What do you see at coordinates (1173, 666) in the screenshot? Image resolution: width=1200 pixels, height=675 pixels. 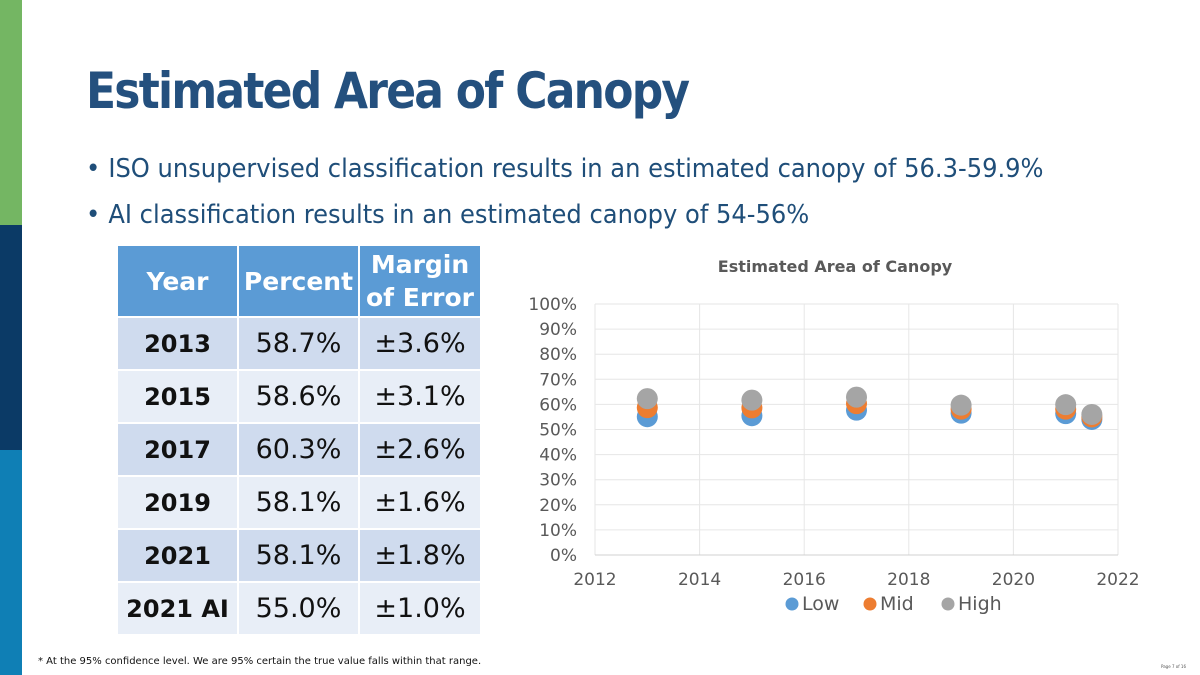 I see `page-number: Page 7 of 16` at bounding box center [1173, 666].